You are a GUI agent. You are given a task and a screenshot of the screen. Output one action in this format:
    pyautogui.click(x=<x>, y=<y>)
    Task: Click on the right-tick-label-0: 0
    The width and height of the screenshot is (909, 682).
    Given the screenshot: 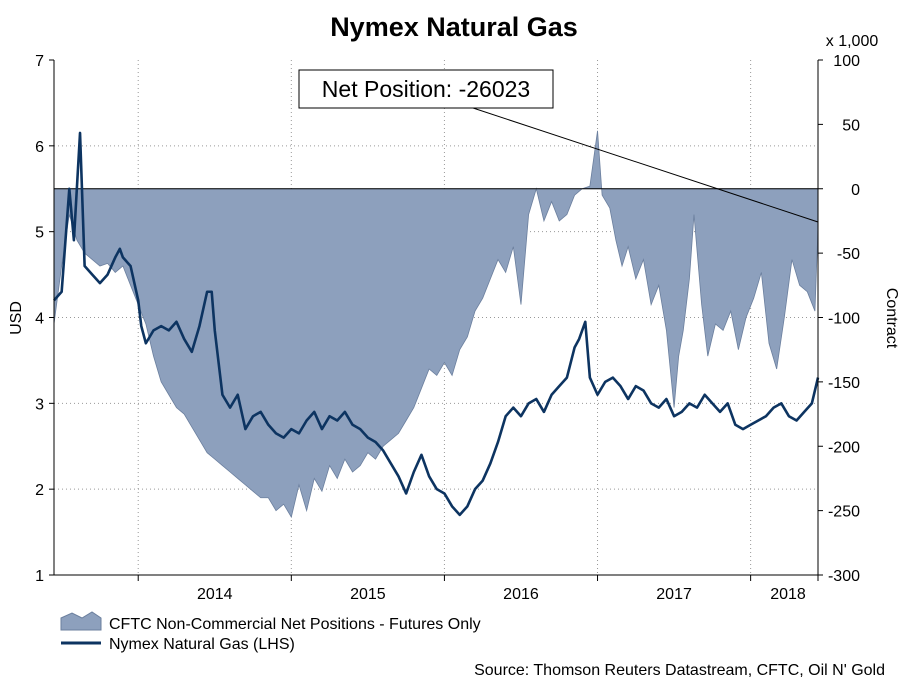 What is the action you would take?
    pyautogui.click(x=855, y=190)
    